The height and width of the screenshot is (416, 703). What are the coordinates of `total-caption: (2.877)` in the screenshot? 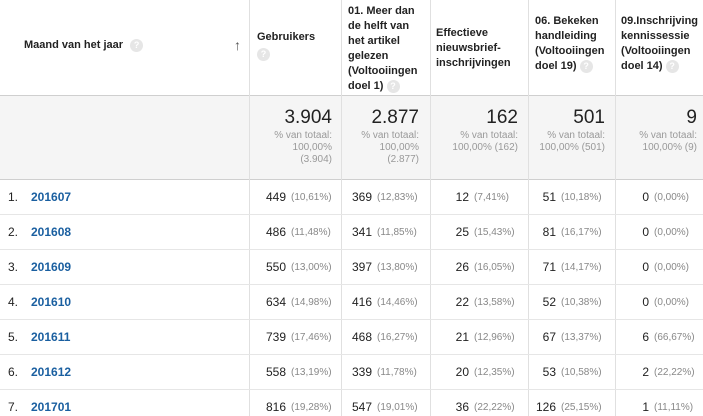 It's located at (403, 159).